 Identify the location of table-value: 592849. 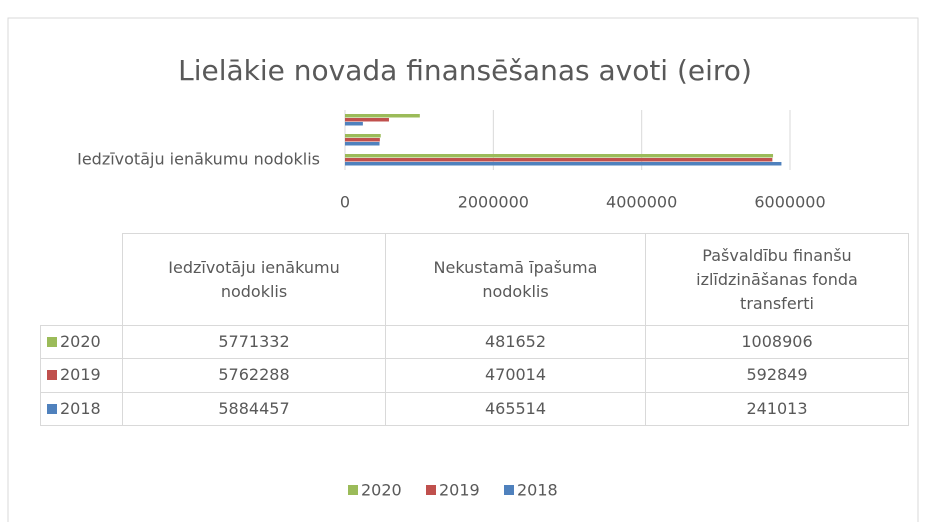
(777, 375).